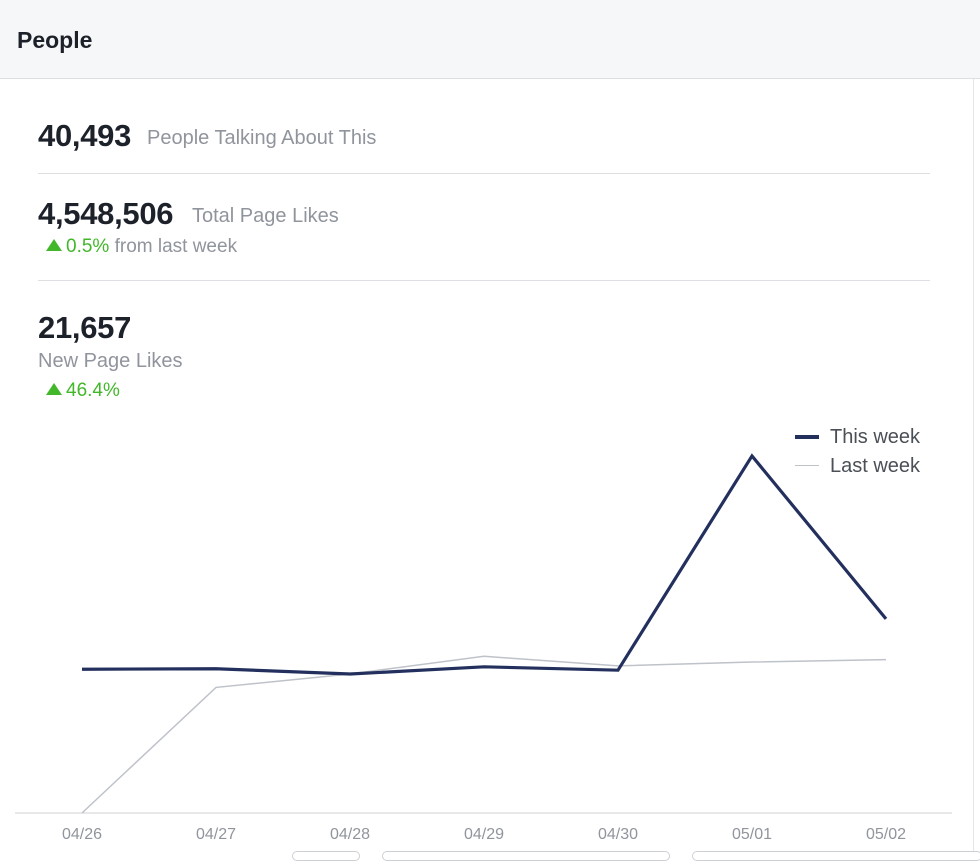 The width and height of the screenshot is (980, 861). Describe the element at coordinates (618, 834) in the screenshot. I see `x-tick-label: 04/30` at that location.